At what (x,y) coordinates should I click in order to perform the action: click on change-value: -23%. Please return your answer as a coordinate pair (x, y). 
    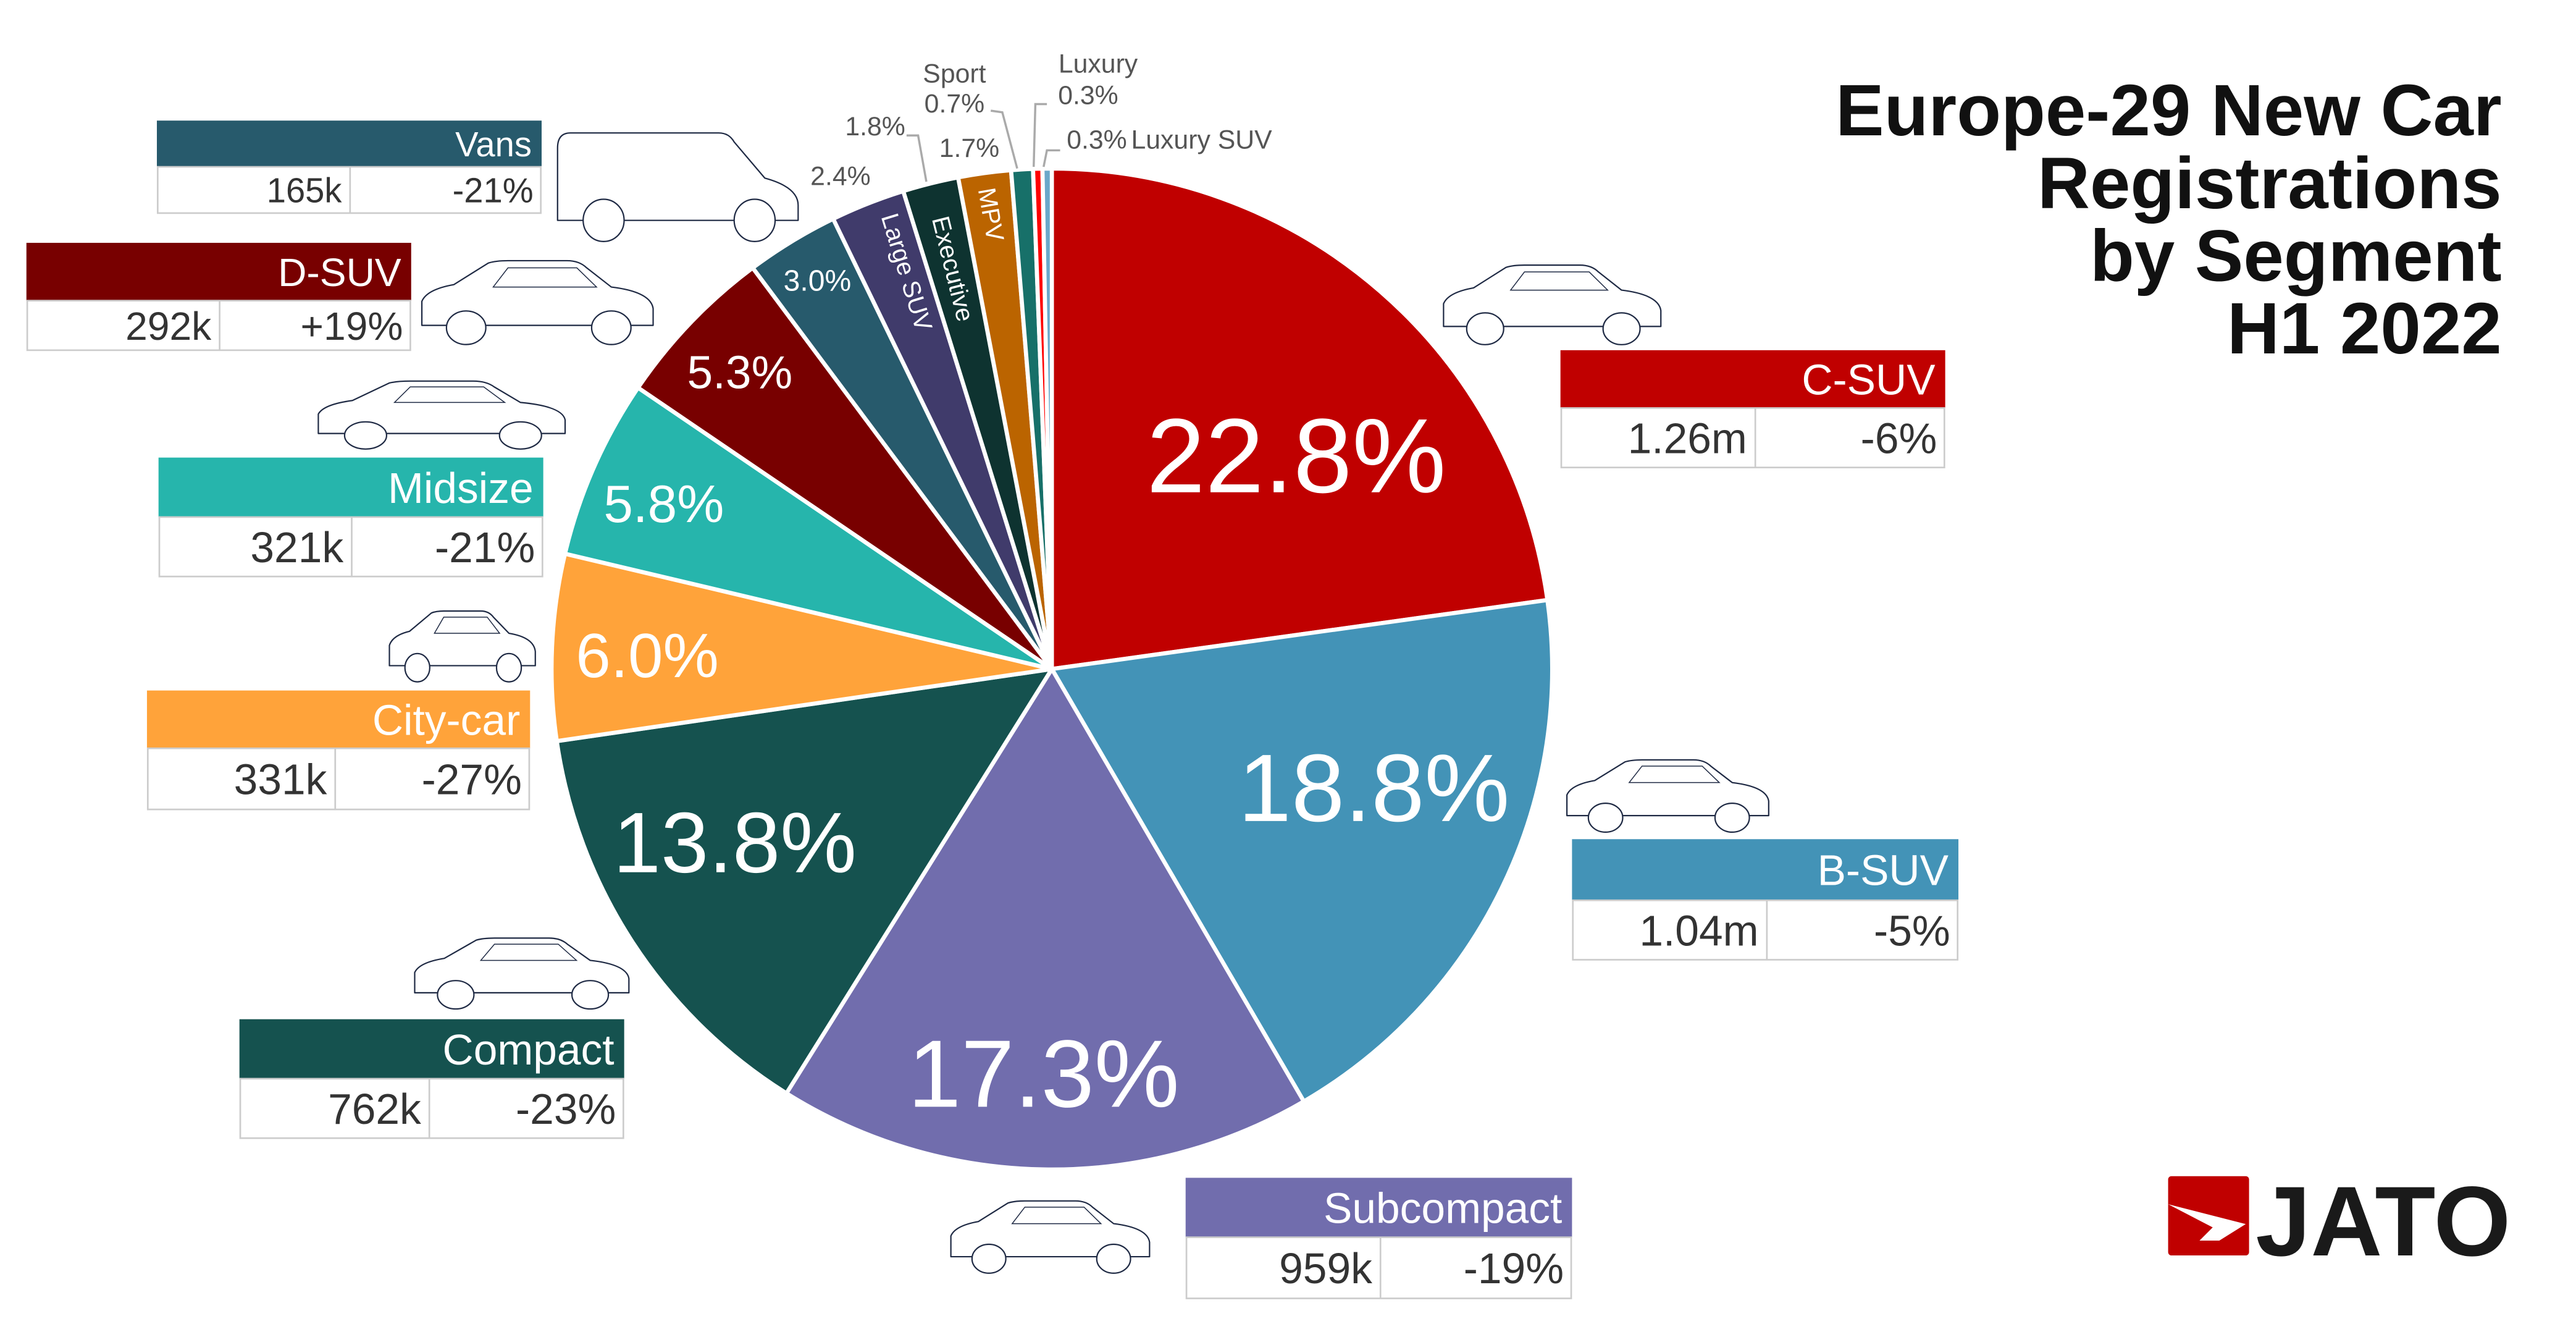
    Looking at the image, I should click on (566, 1109).